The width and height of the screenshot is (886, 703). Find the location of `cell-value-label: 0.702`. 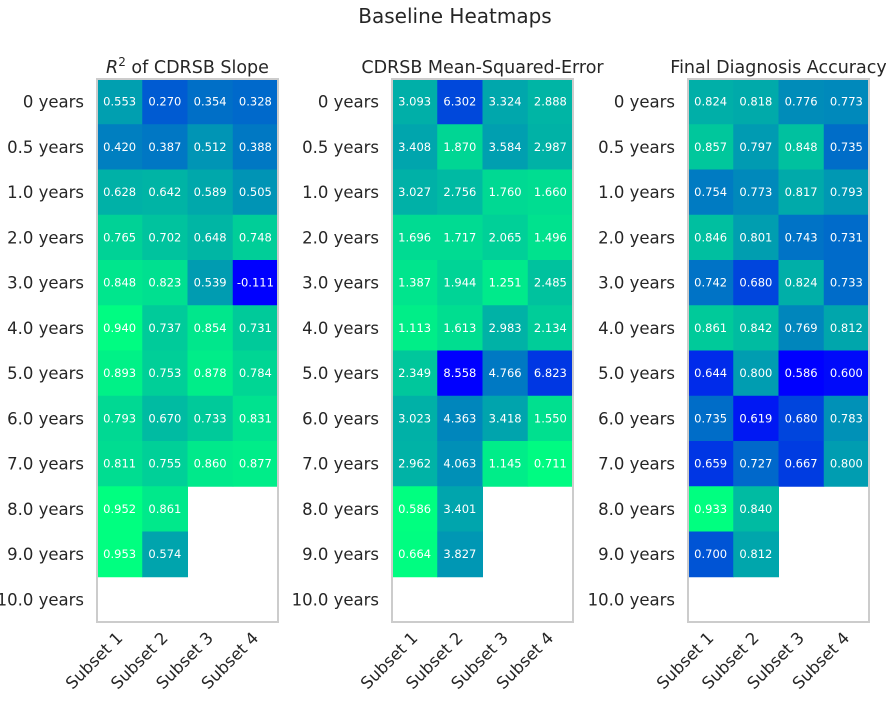

cell-value-label: 0.702 is located at coordinates (164, 237).